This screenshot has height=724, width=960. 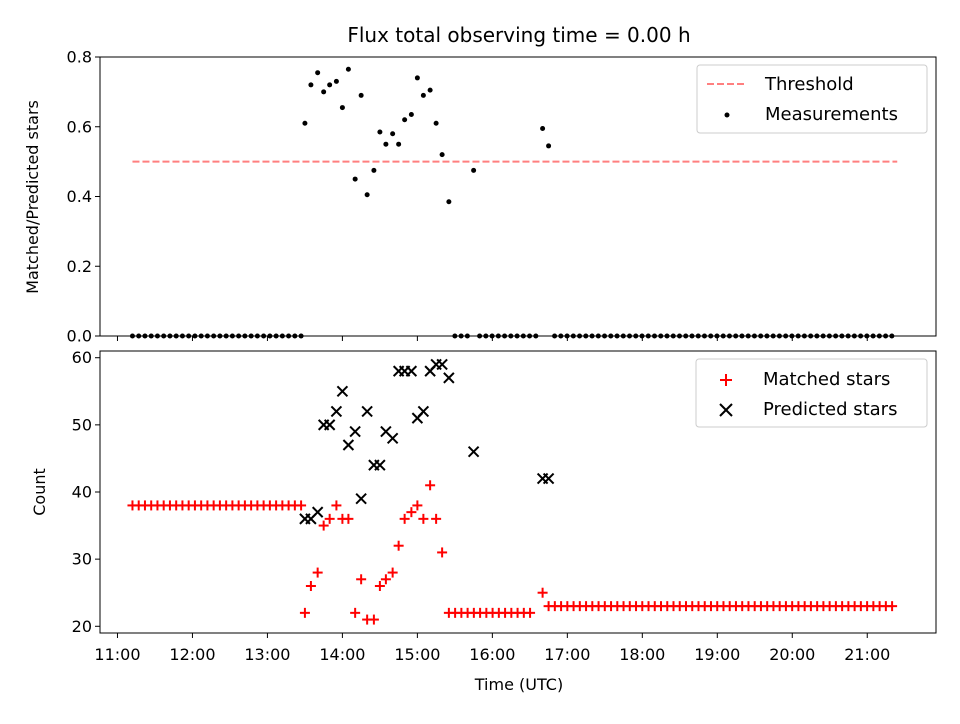 What do you see at coordinates (826, 379) in the screenshot?
I see `matched-legend-label: Matched stars` at bounding box center [826, 379].